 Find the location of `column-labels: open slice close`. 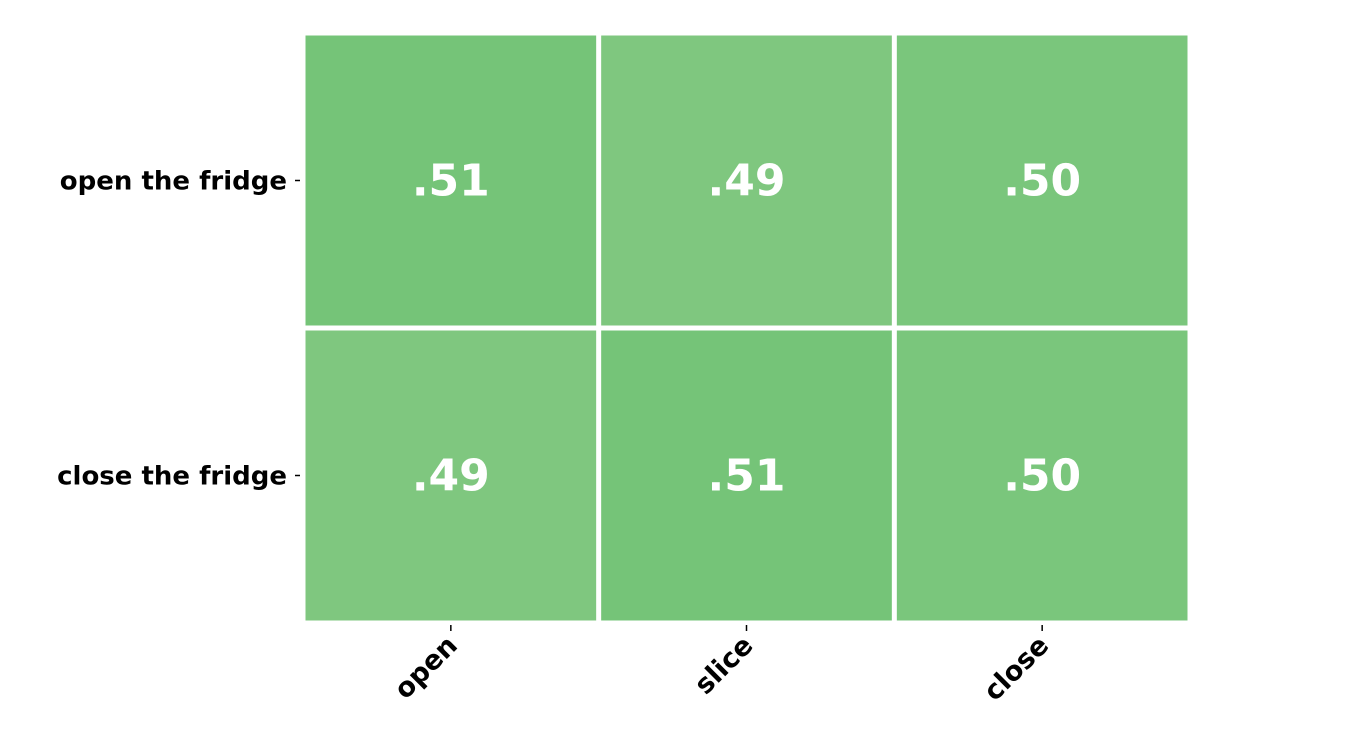

column-labels: open slice close is located at coordinates (722, 666).